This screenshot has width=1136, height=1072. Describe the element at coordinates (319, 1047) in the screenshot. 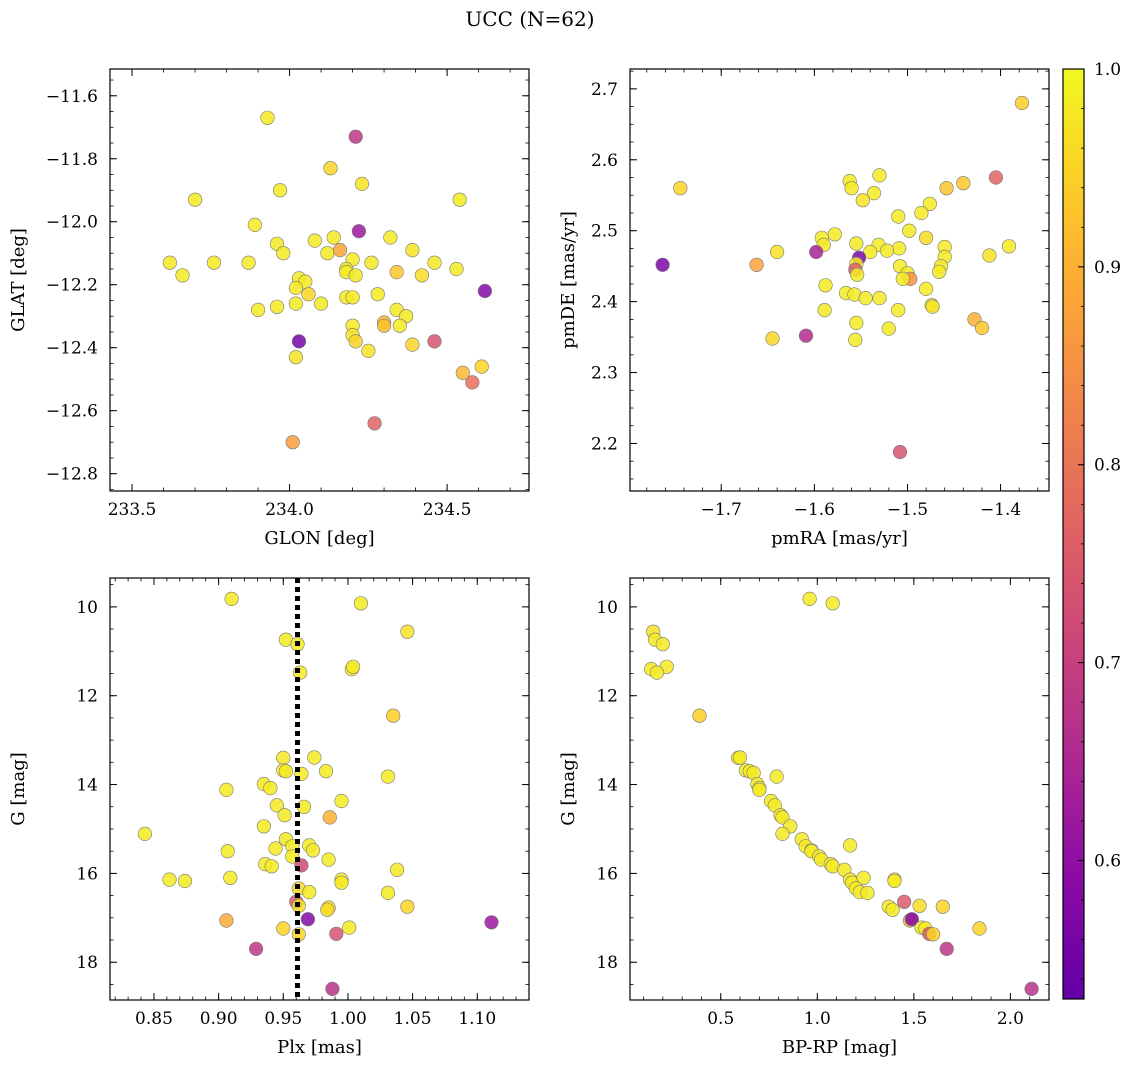

I see `x-axis-label: Plx [mas]` at that location.